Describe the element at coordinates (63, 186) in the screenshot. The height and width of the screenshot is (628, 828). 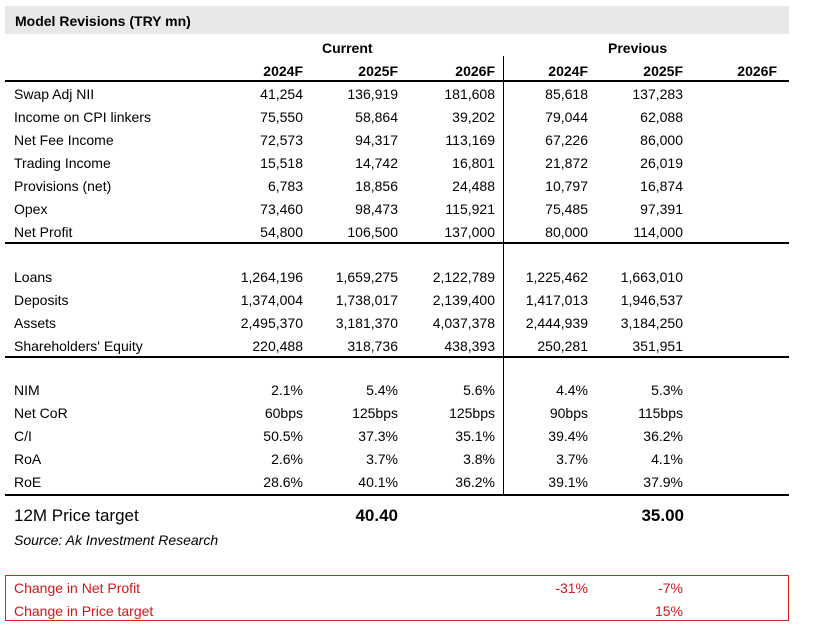
I see `row-label: Provisions (net)` at that location.